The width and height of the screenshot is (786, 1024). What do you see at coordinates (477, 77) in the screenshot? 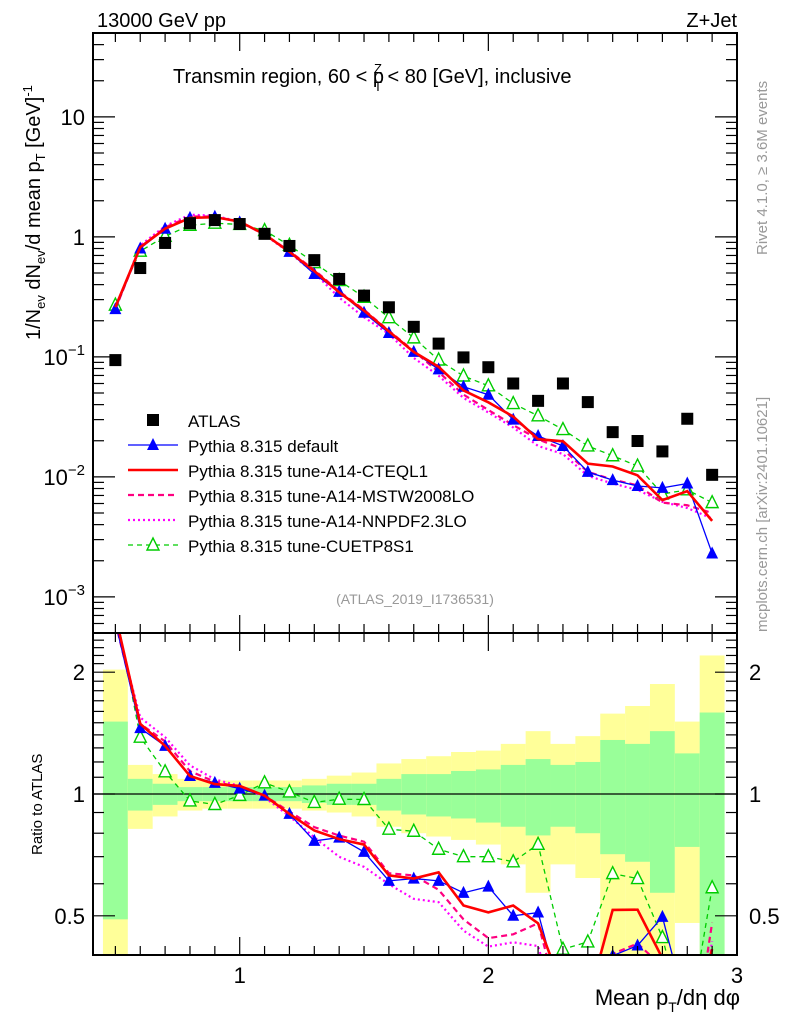
I see `title-text-end: < 80 [GeV], inclusive` at bounding box center [477, 77].